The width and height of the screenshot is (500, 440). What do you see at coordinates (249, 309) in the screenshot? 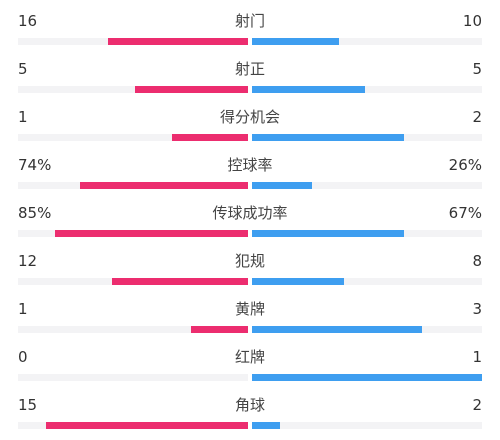
I see `stat-label: 黄牌` at bounding box center [249, 309].